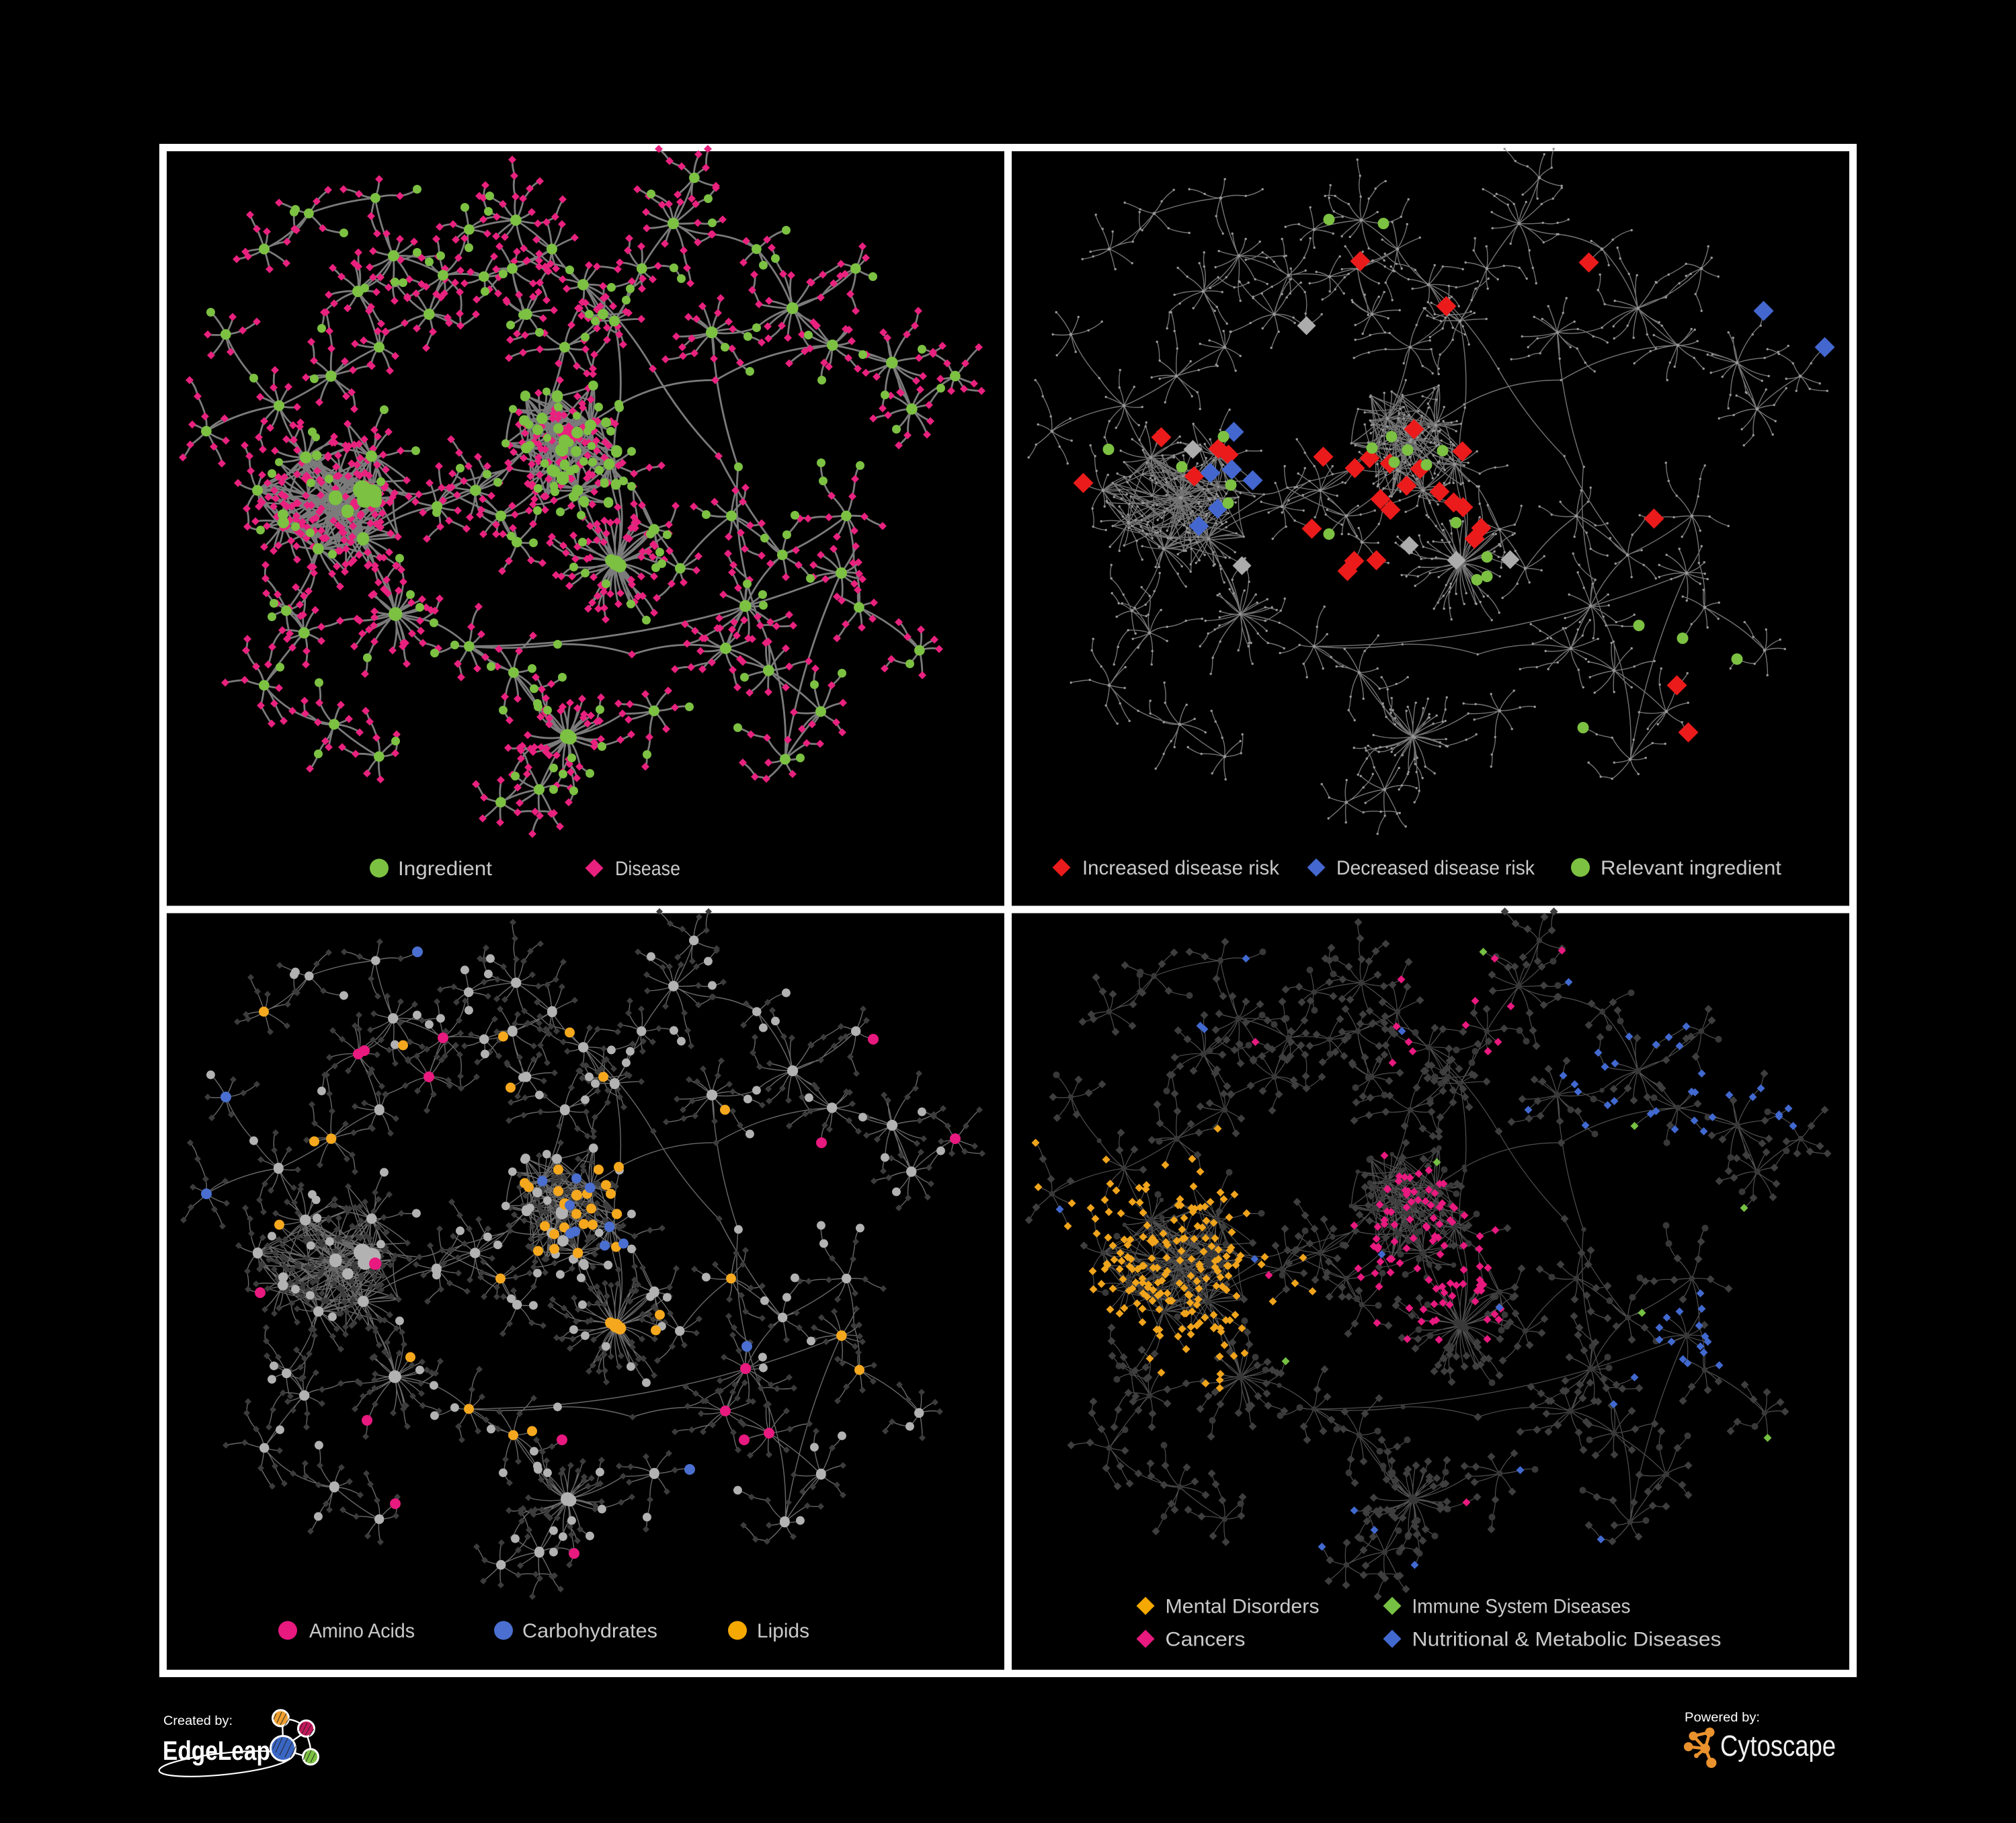  Describe the element at coordinates (362, 1631) in the screenshot. I see `svg-text: Amino Acids` at that location.